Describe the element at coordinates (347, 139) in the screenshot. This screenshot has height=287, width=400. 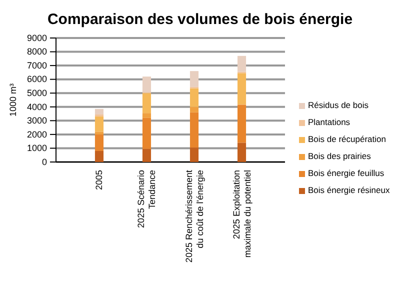
I see `legend-label: Bois de récupération` at that location.